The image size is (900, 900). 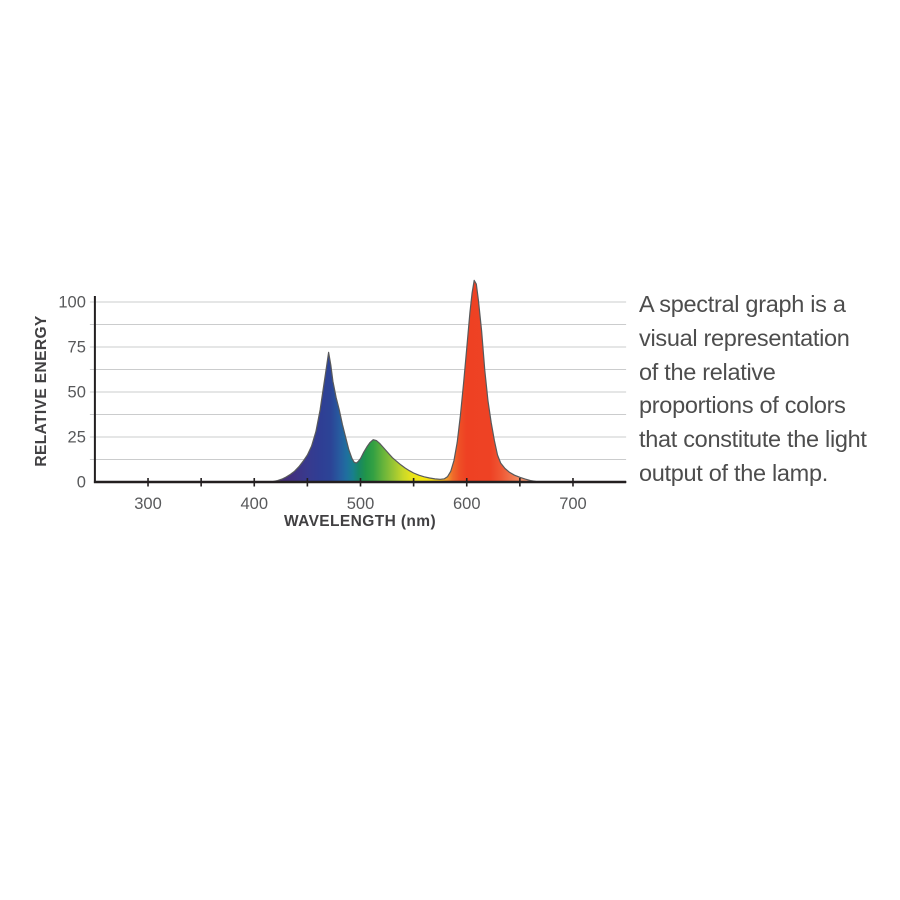 I want to click on description-line: visual representation, so click(x=744, y=337).